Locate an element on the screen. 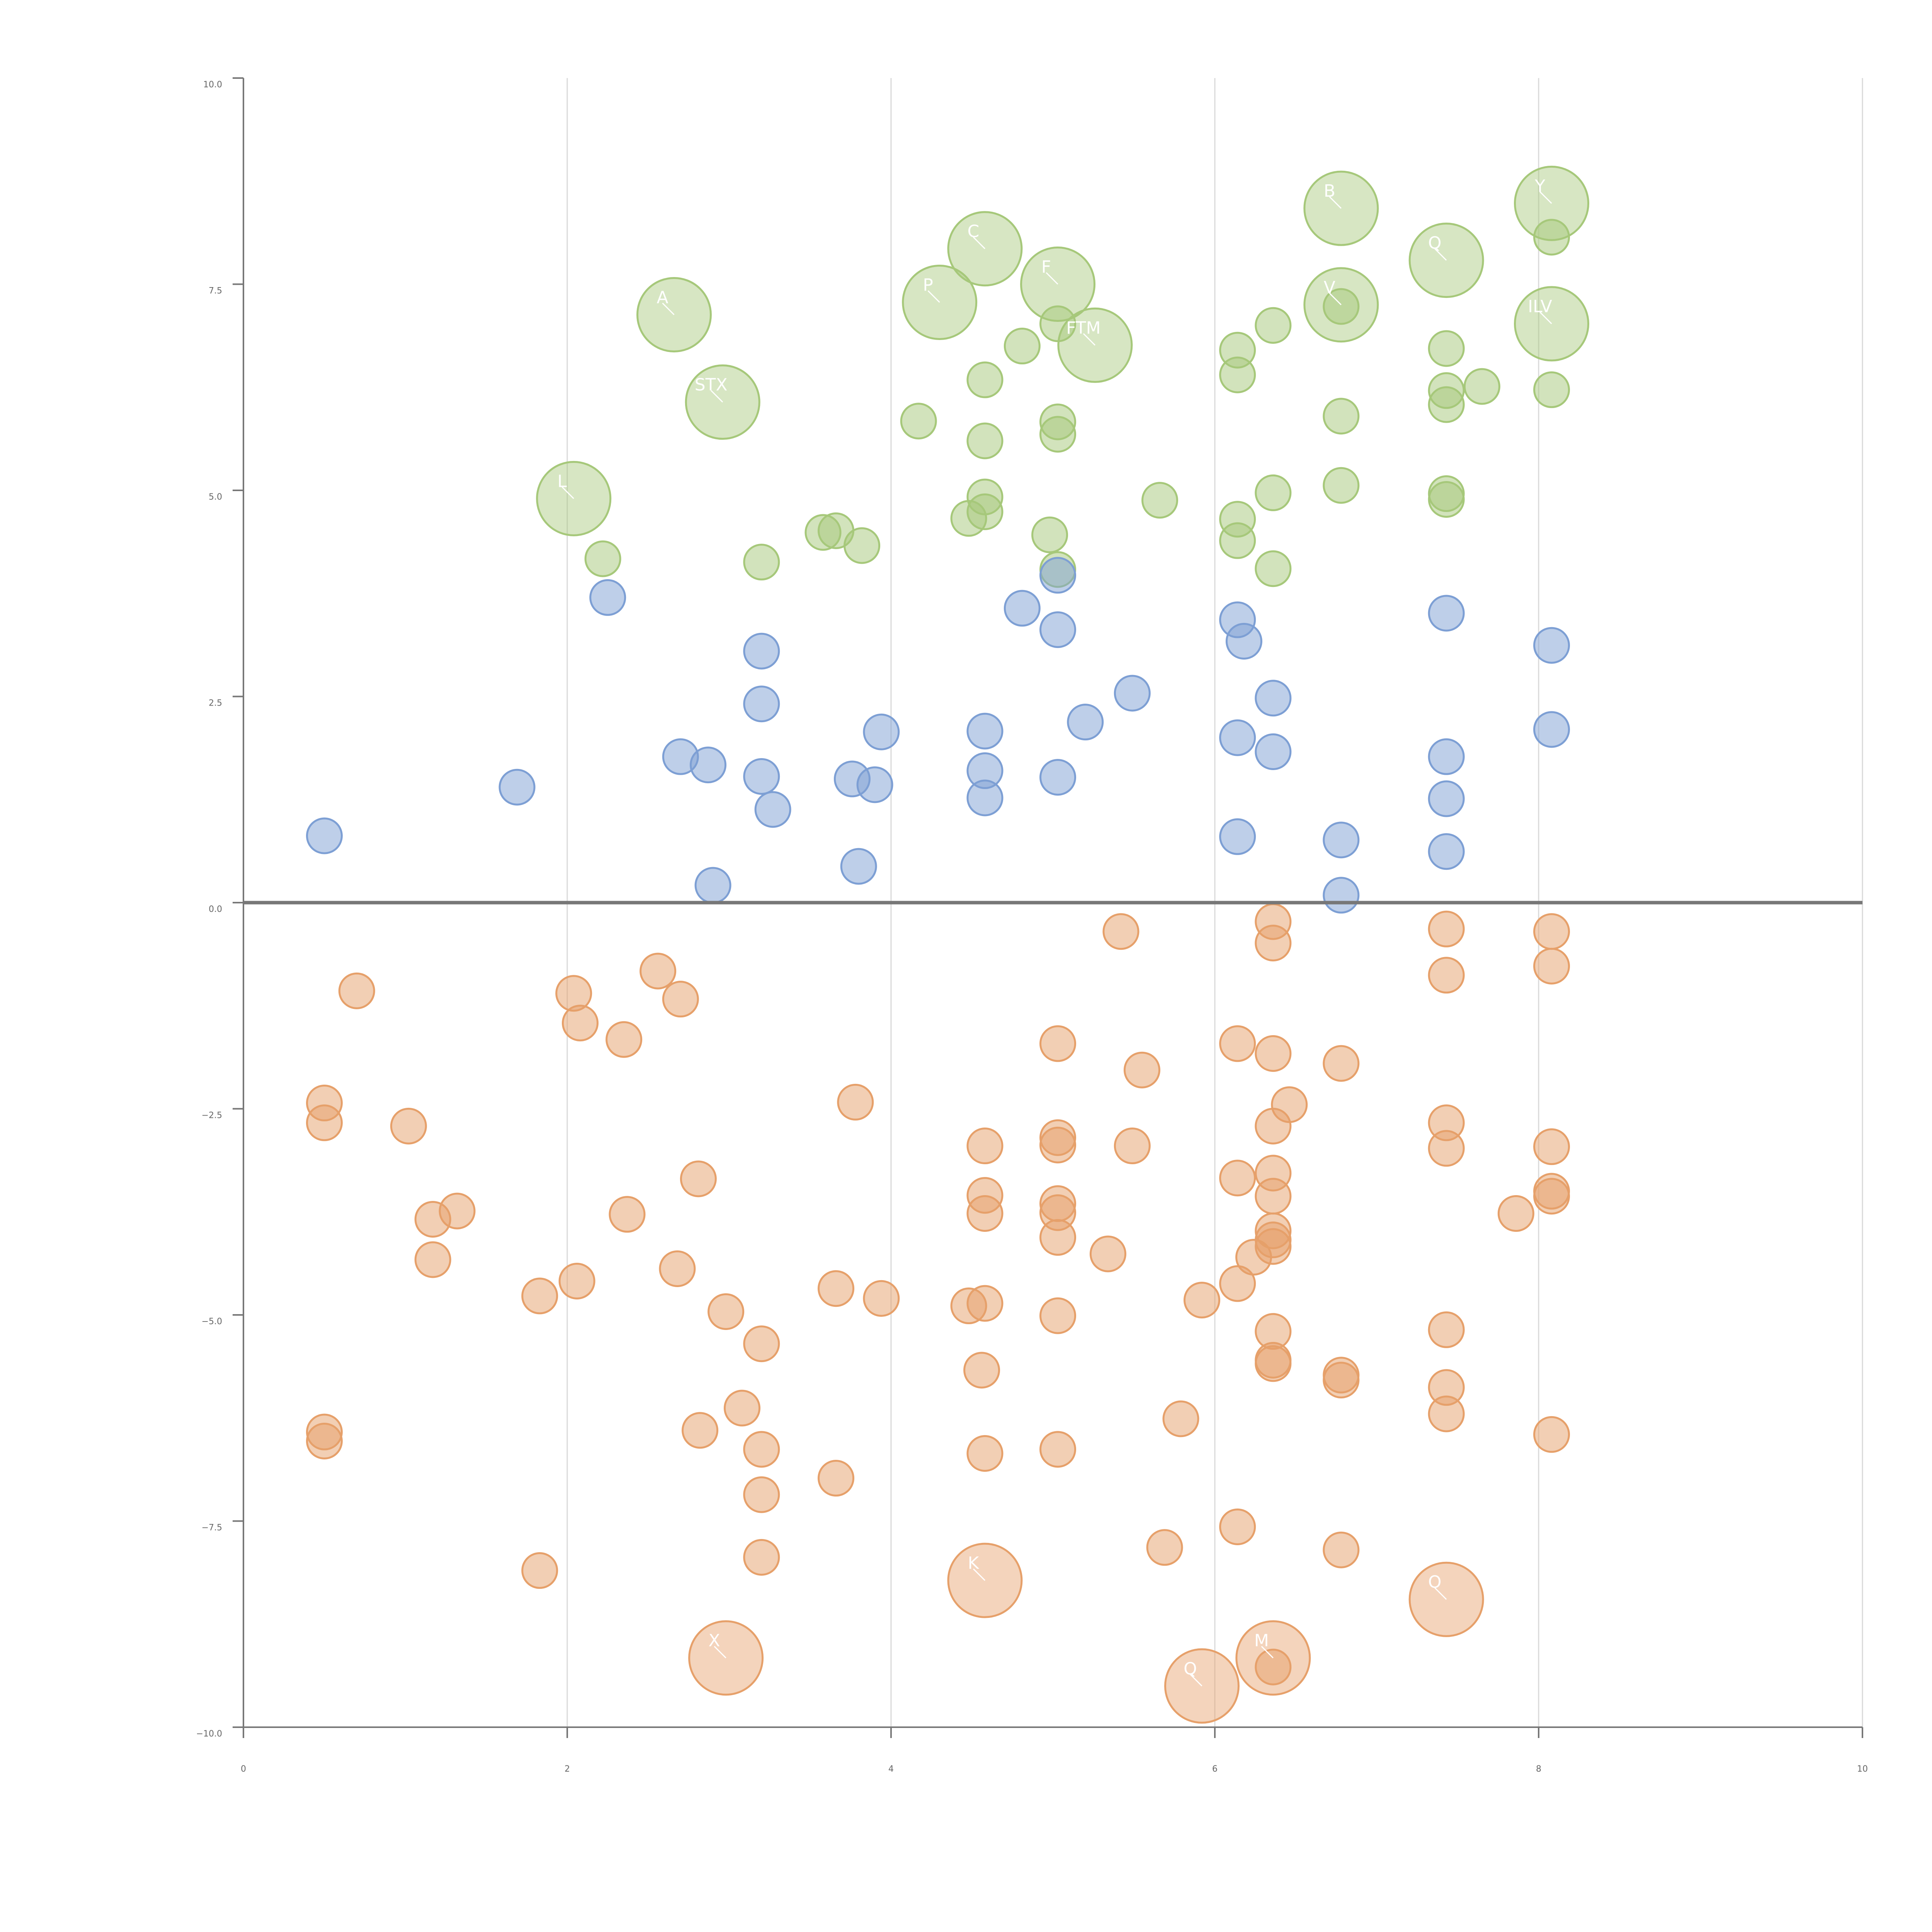 Image resolution: width=1932 pixels, height=1932 pixels. leader-line-ILV is located at coordinates (1546, 317).